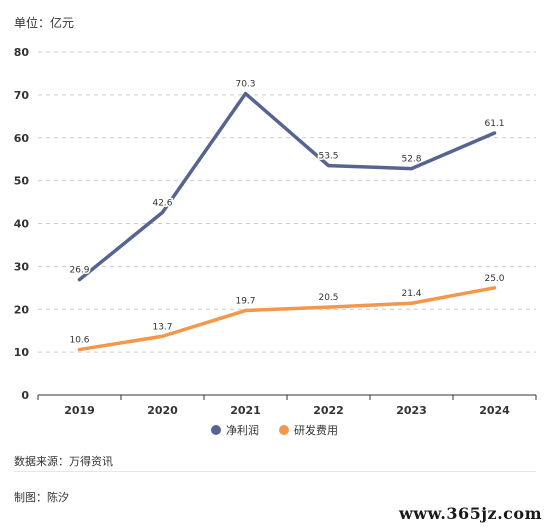 The image size is (550, 529). What do you see at coordinates (328, 157) in the screenshot?
I see `data-label: 53.5` at bounding box center [328, 157].